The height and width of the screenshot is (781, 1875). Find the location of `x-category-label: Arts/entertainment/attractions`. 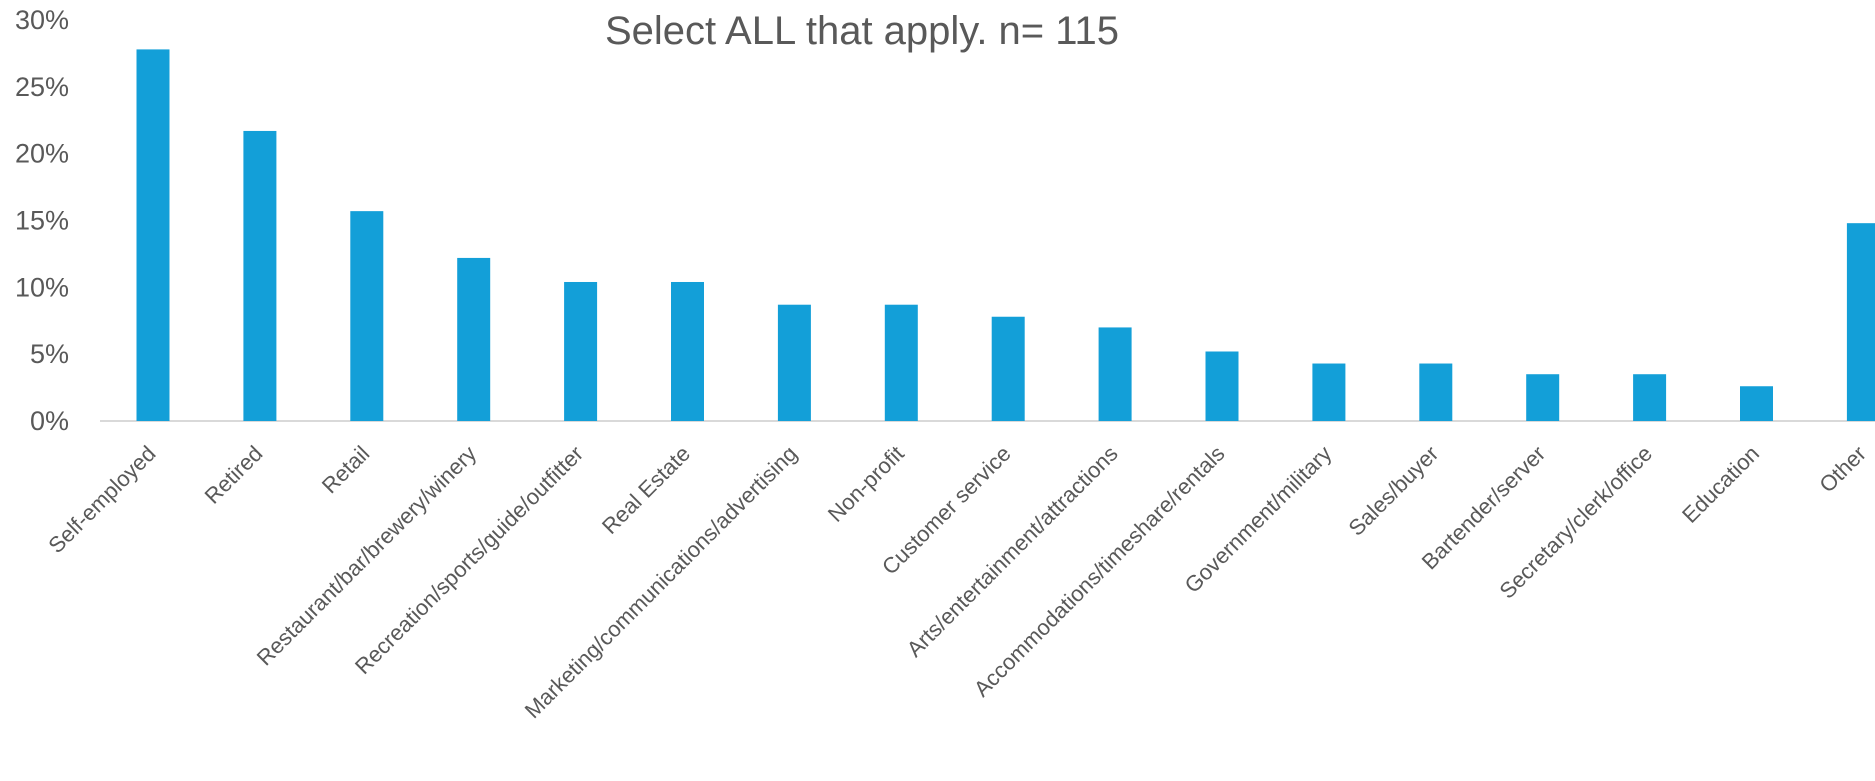

x-category-label: Arts/entertainment/attractions is located at coordinates (1012, 551).